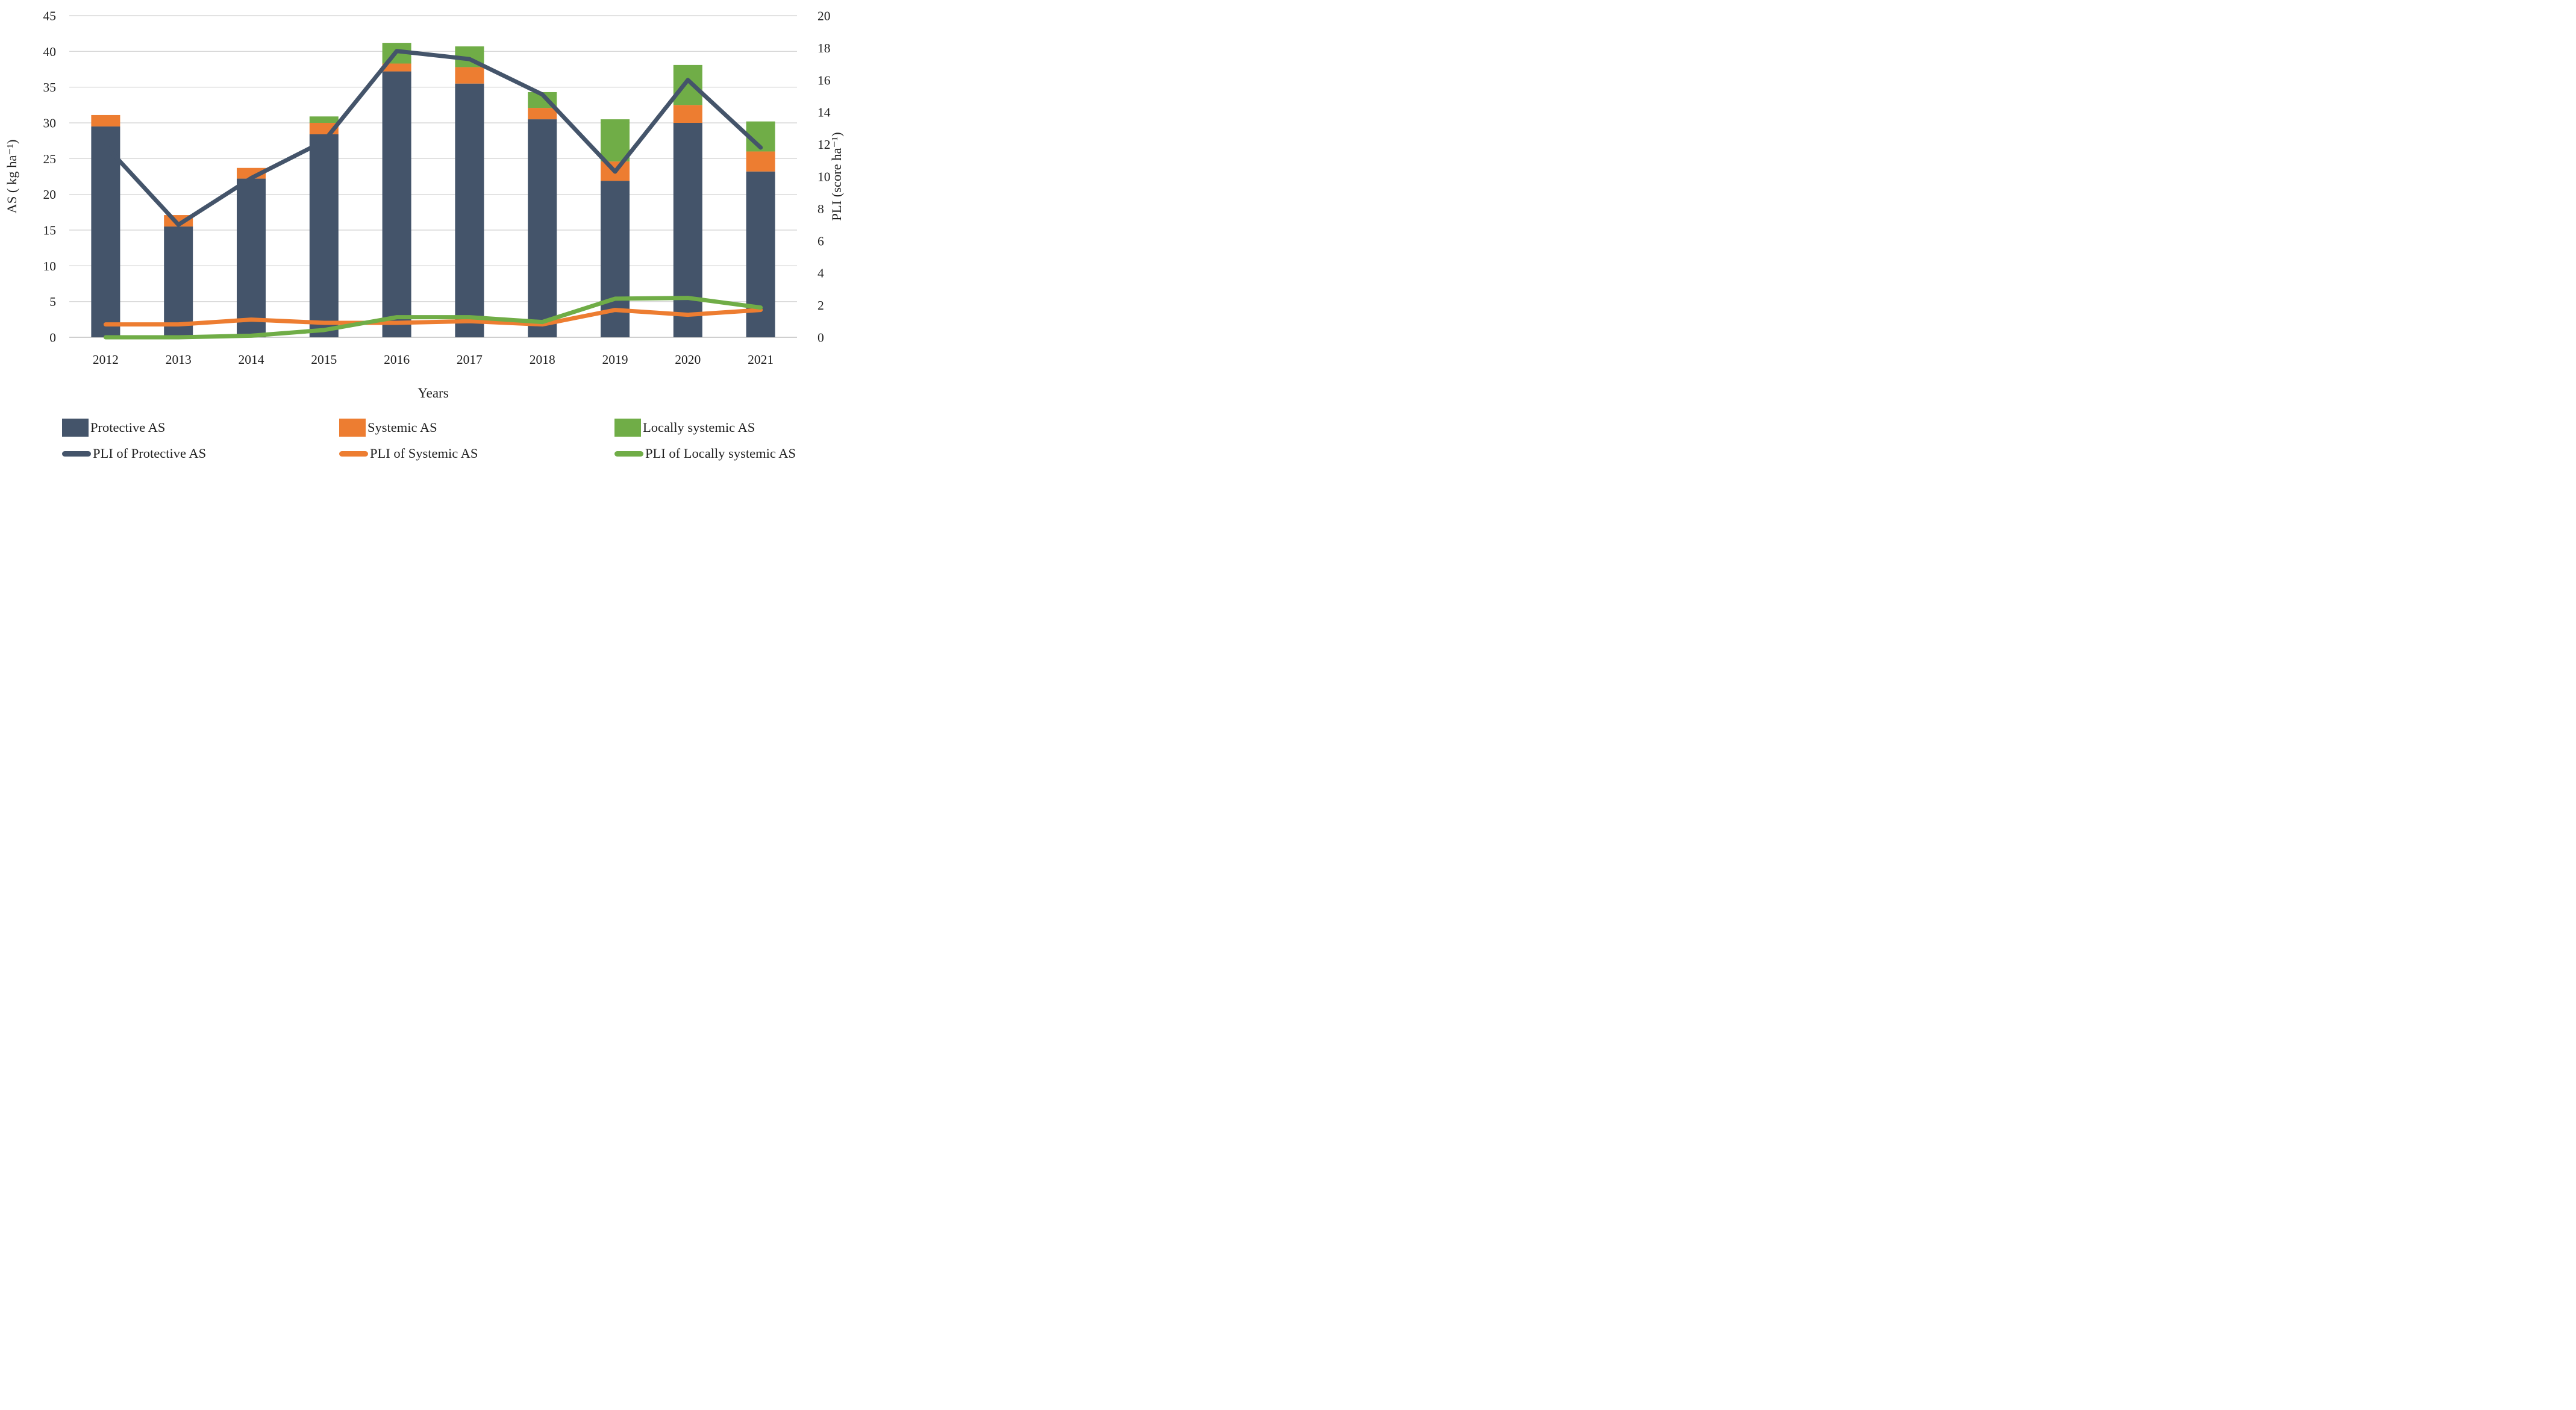  Describe the element at coordinates (433, 393) in the screenshot. I see `svg-text: Years` at that location.